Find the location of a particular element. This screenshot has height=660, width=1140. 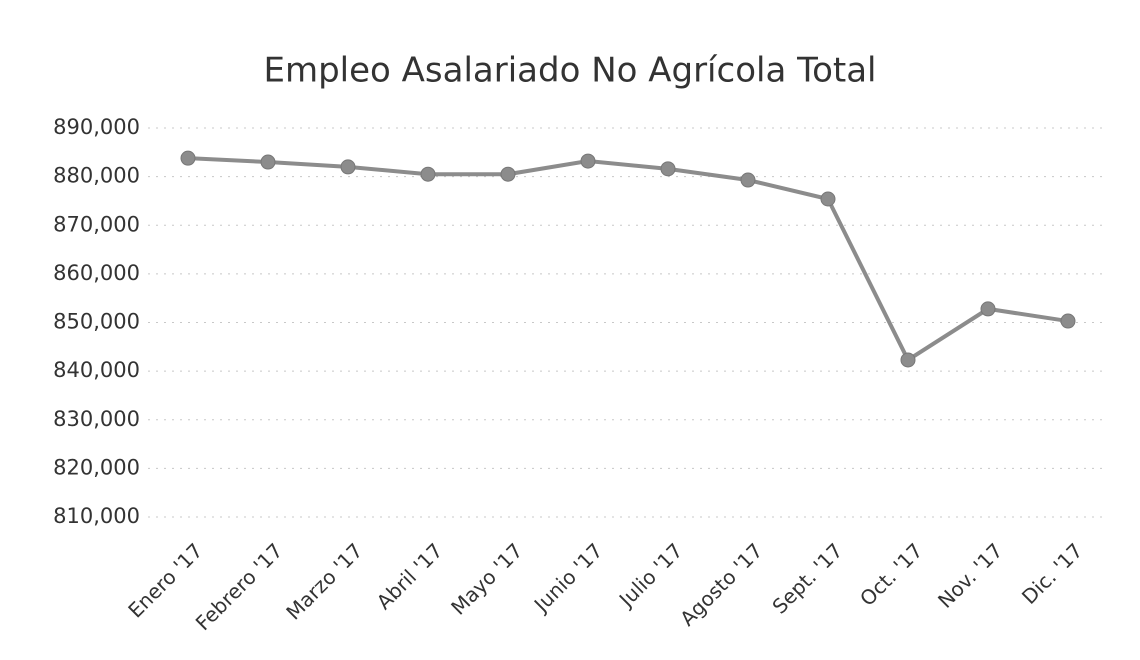

x-tick-label: Agosto '17 is located at coordinates (721, 584).